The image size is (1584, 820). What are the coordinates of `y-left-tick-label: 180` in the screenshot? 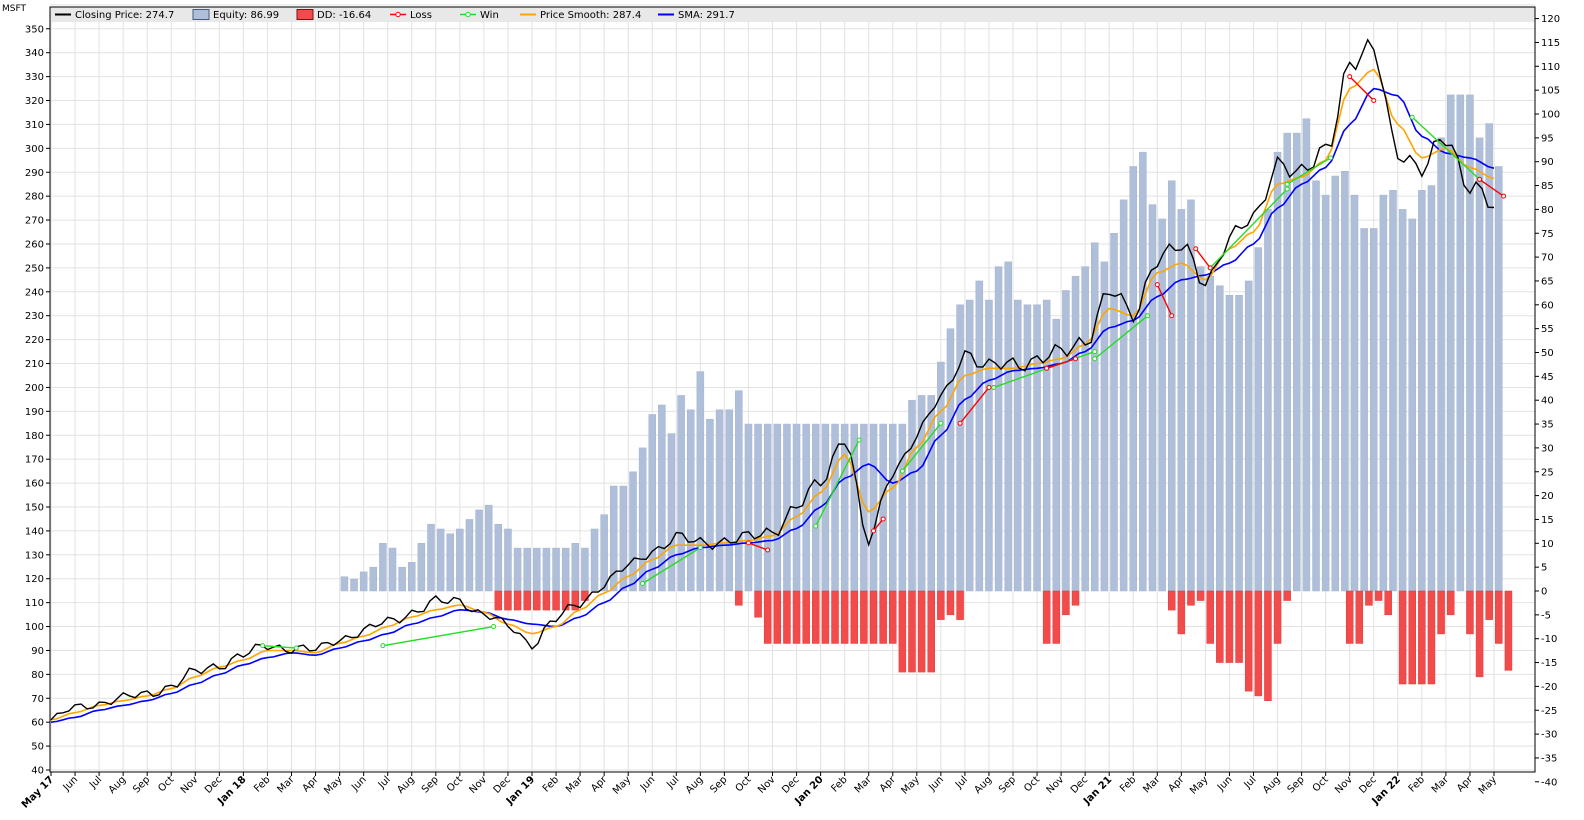 It's located at (34, 436).